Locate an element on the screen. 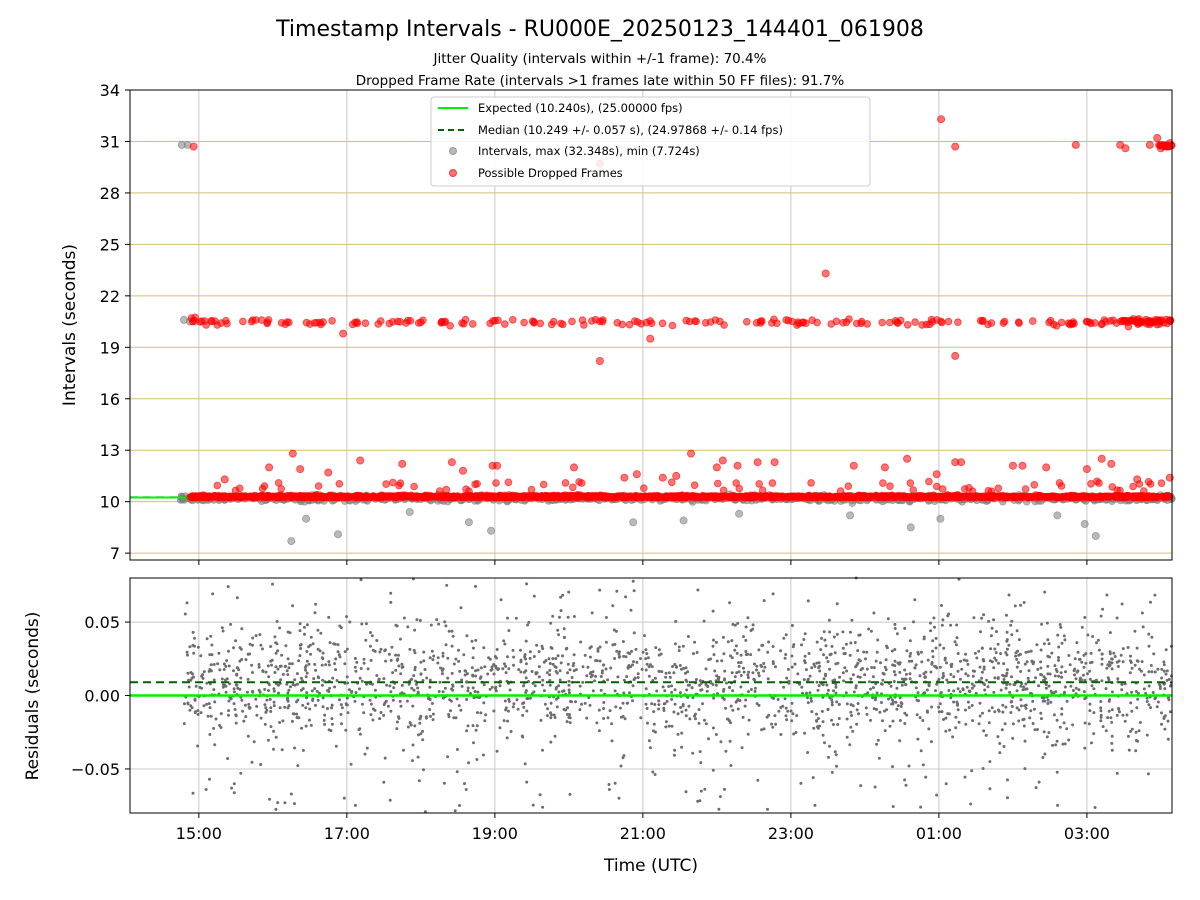  dropped-point-2060 is located at coordinates (774, 462).